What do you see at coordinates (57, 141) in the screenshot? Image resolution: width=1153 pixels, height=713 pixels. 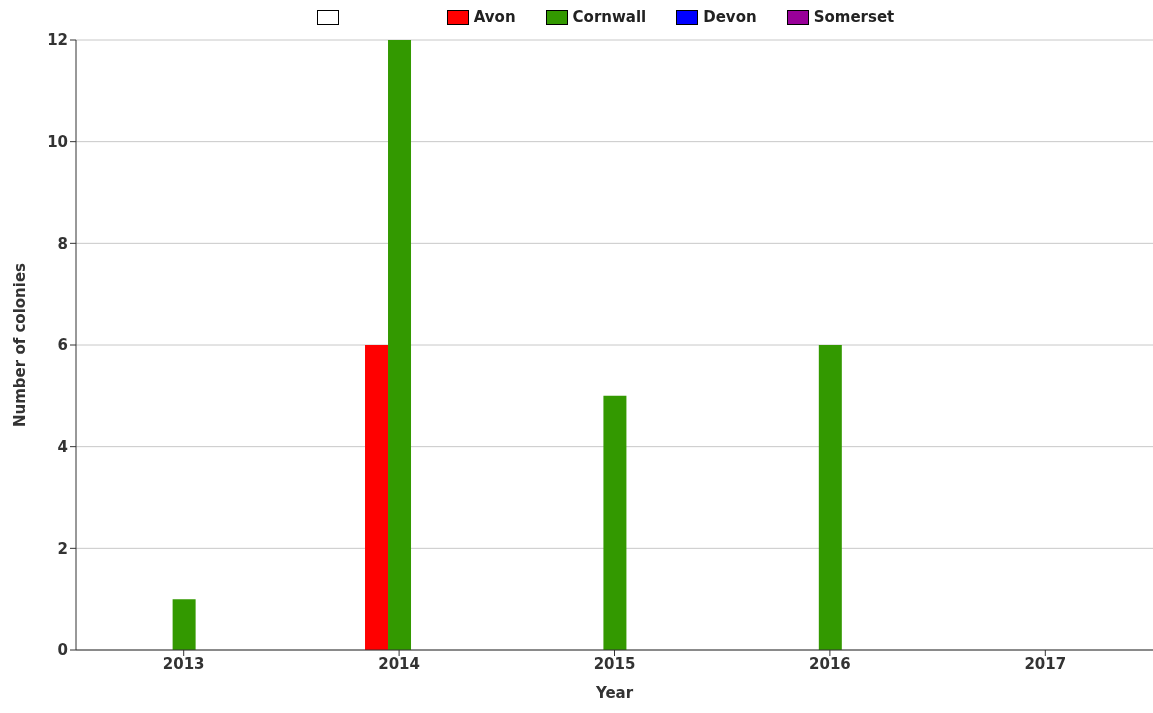 I see `y-tick-label: 10` at bounding box center [57, 141].